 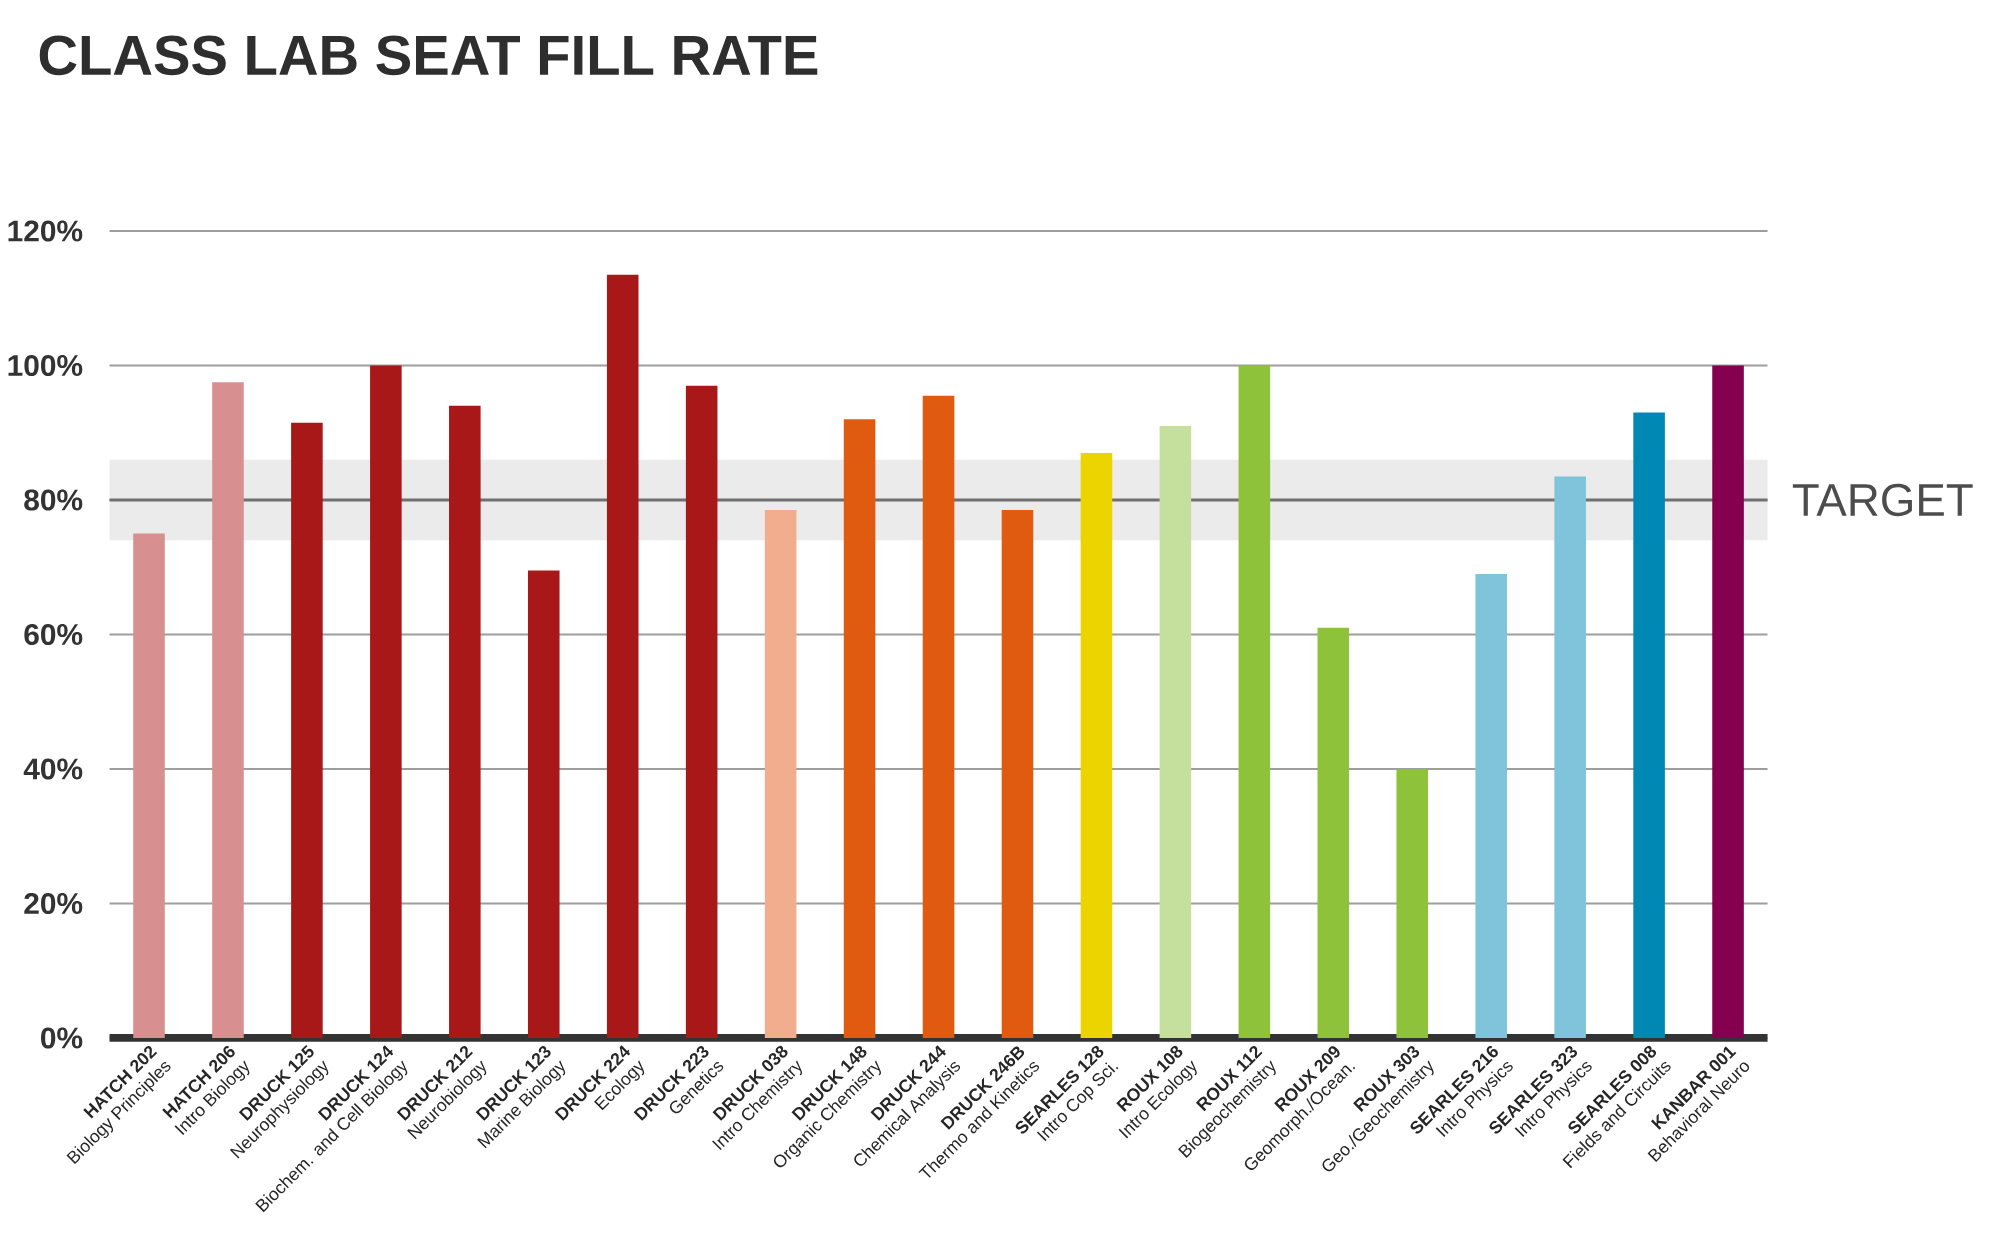 I want to click on y-tick-label: 40%, so click(x=53, y=769).